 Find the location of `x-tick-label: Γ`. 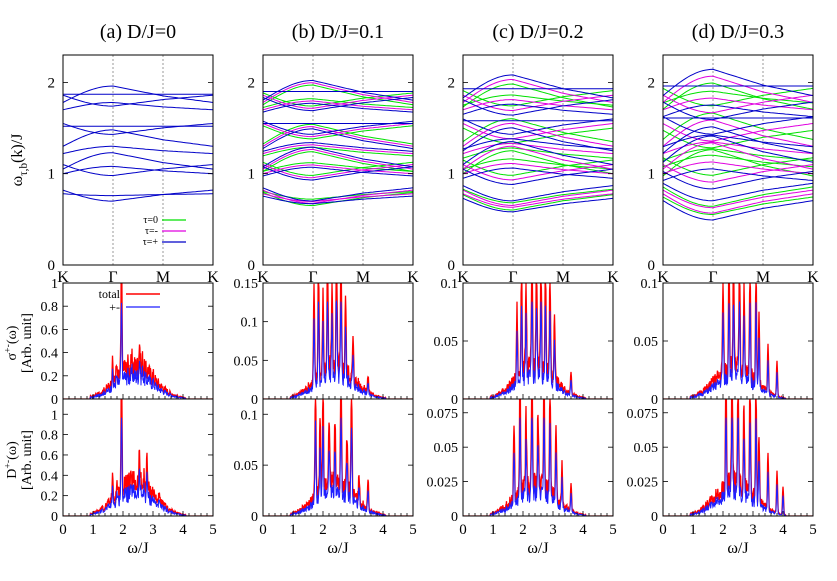

x-tick-label: Γ is located at coordinates (112, 277).